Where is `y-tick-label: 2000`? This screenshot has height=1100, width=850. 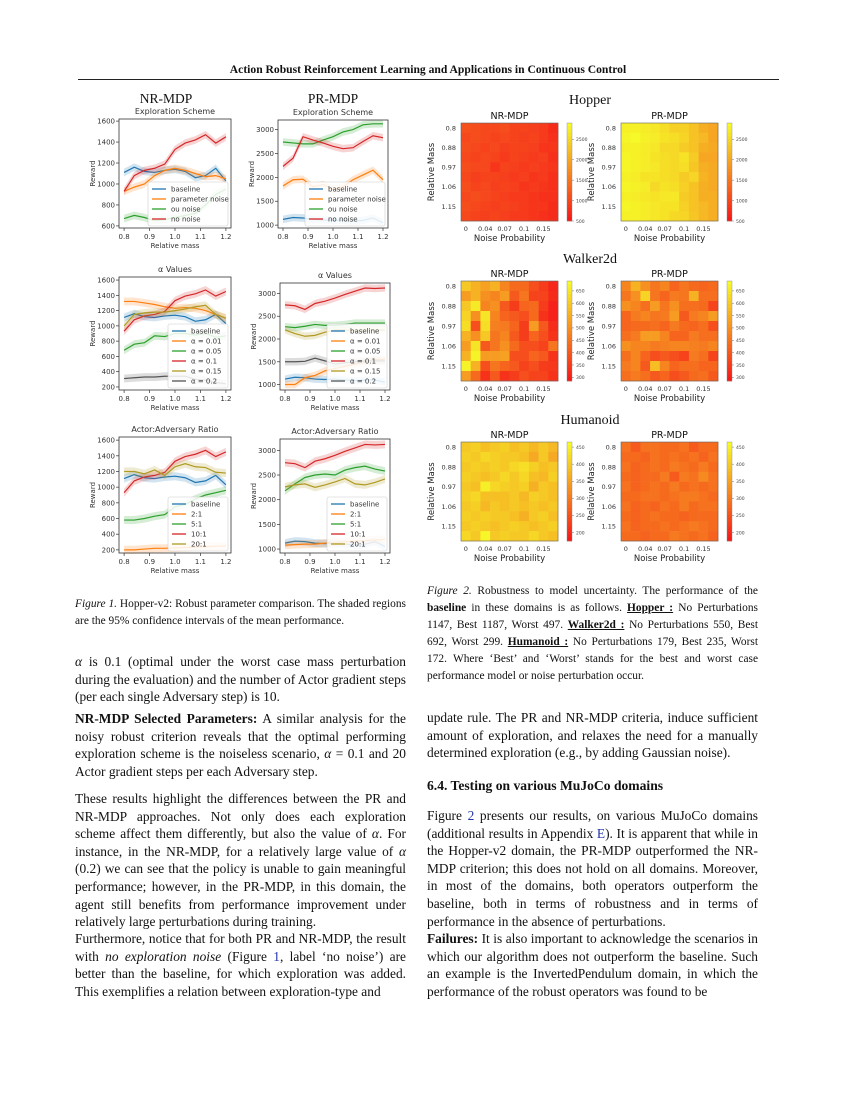 y-tick-label: 2000 is located at coordinates (267, 340).